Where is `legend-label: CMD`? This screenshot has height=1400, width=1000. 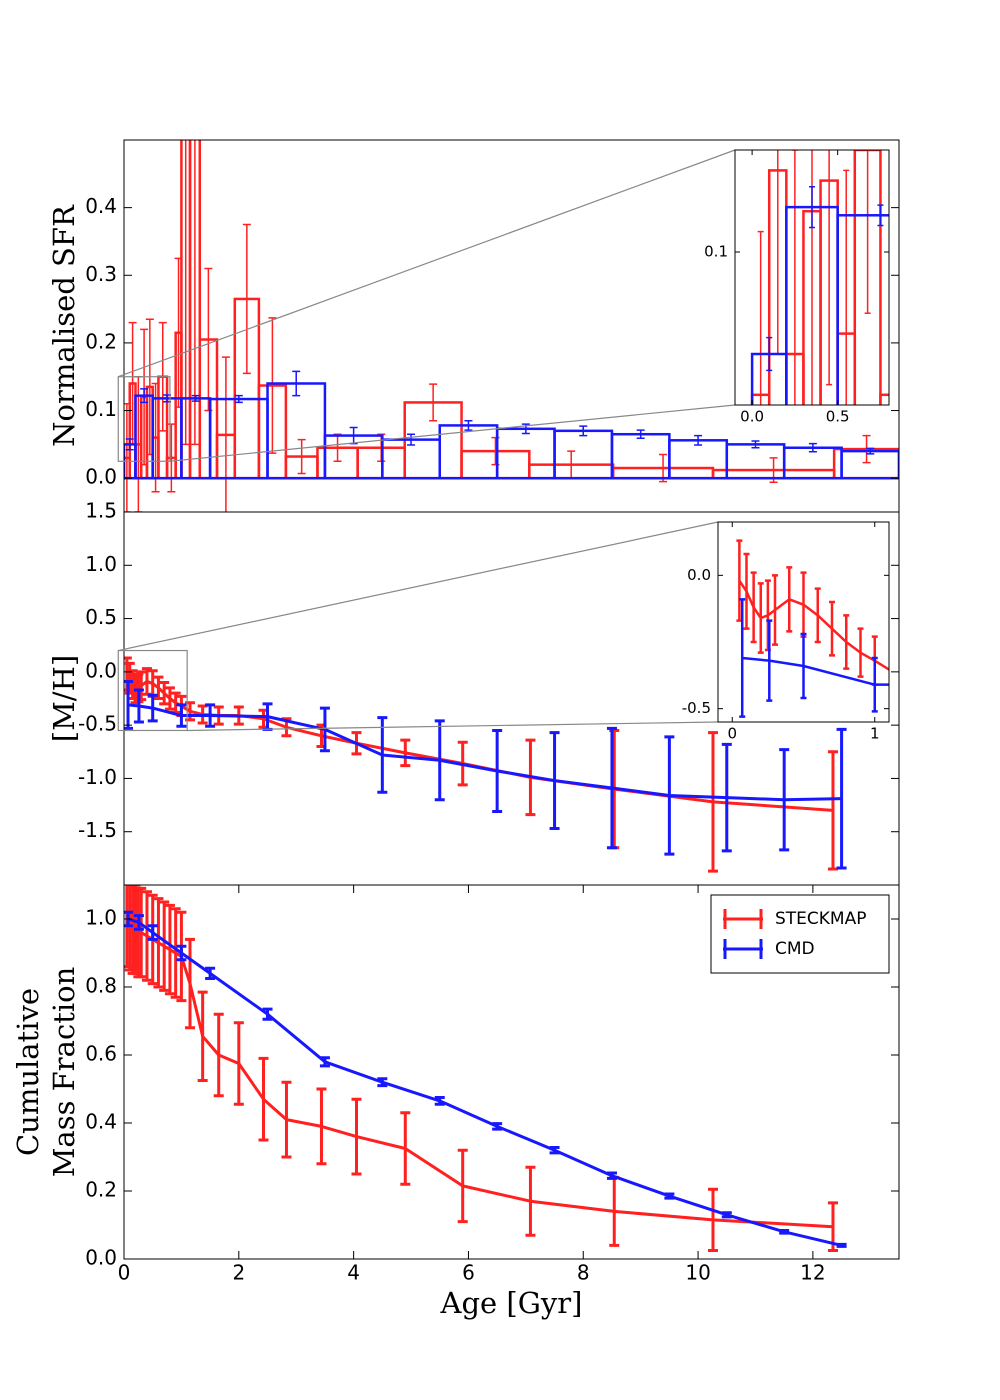 legend-label: CMD is located at coordinates (795, 949).